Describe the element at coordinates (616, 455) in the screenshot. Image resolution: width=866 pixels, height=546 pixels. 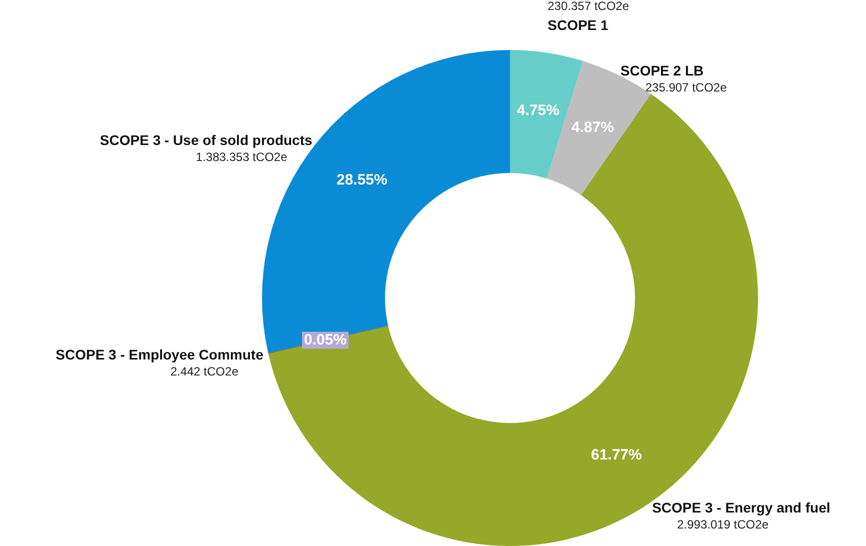
I see `data-label: 61.77%` at that location.